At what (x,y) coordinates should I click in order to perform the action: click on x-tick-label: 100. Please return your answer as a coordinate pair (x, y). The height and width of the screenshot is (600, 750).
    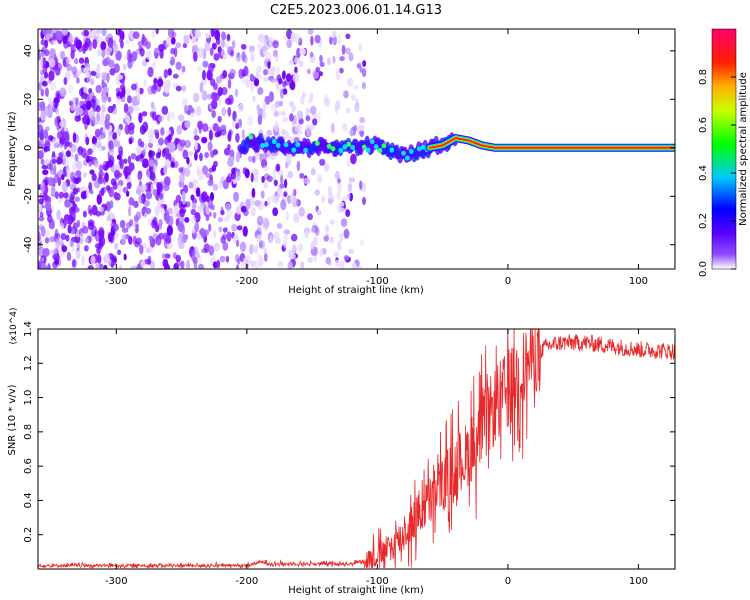
    Looking at the image, I should click on (638, 281).